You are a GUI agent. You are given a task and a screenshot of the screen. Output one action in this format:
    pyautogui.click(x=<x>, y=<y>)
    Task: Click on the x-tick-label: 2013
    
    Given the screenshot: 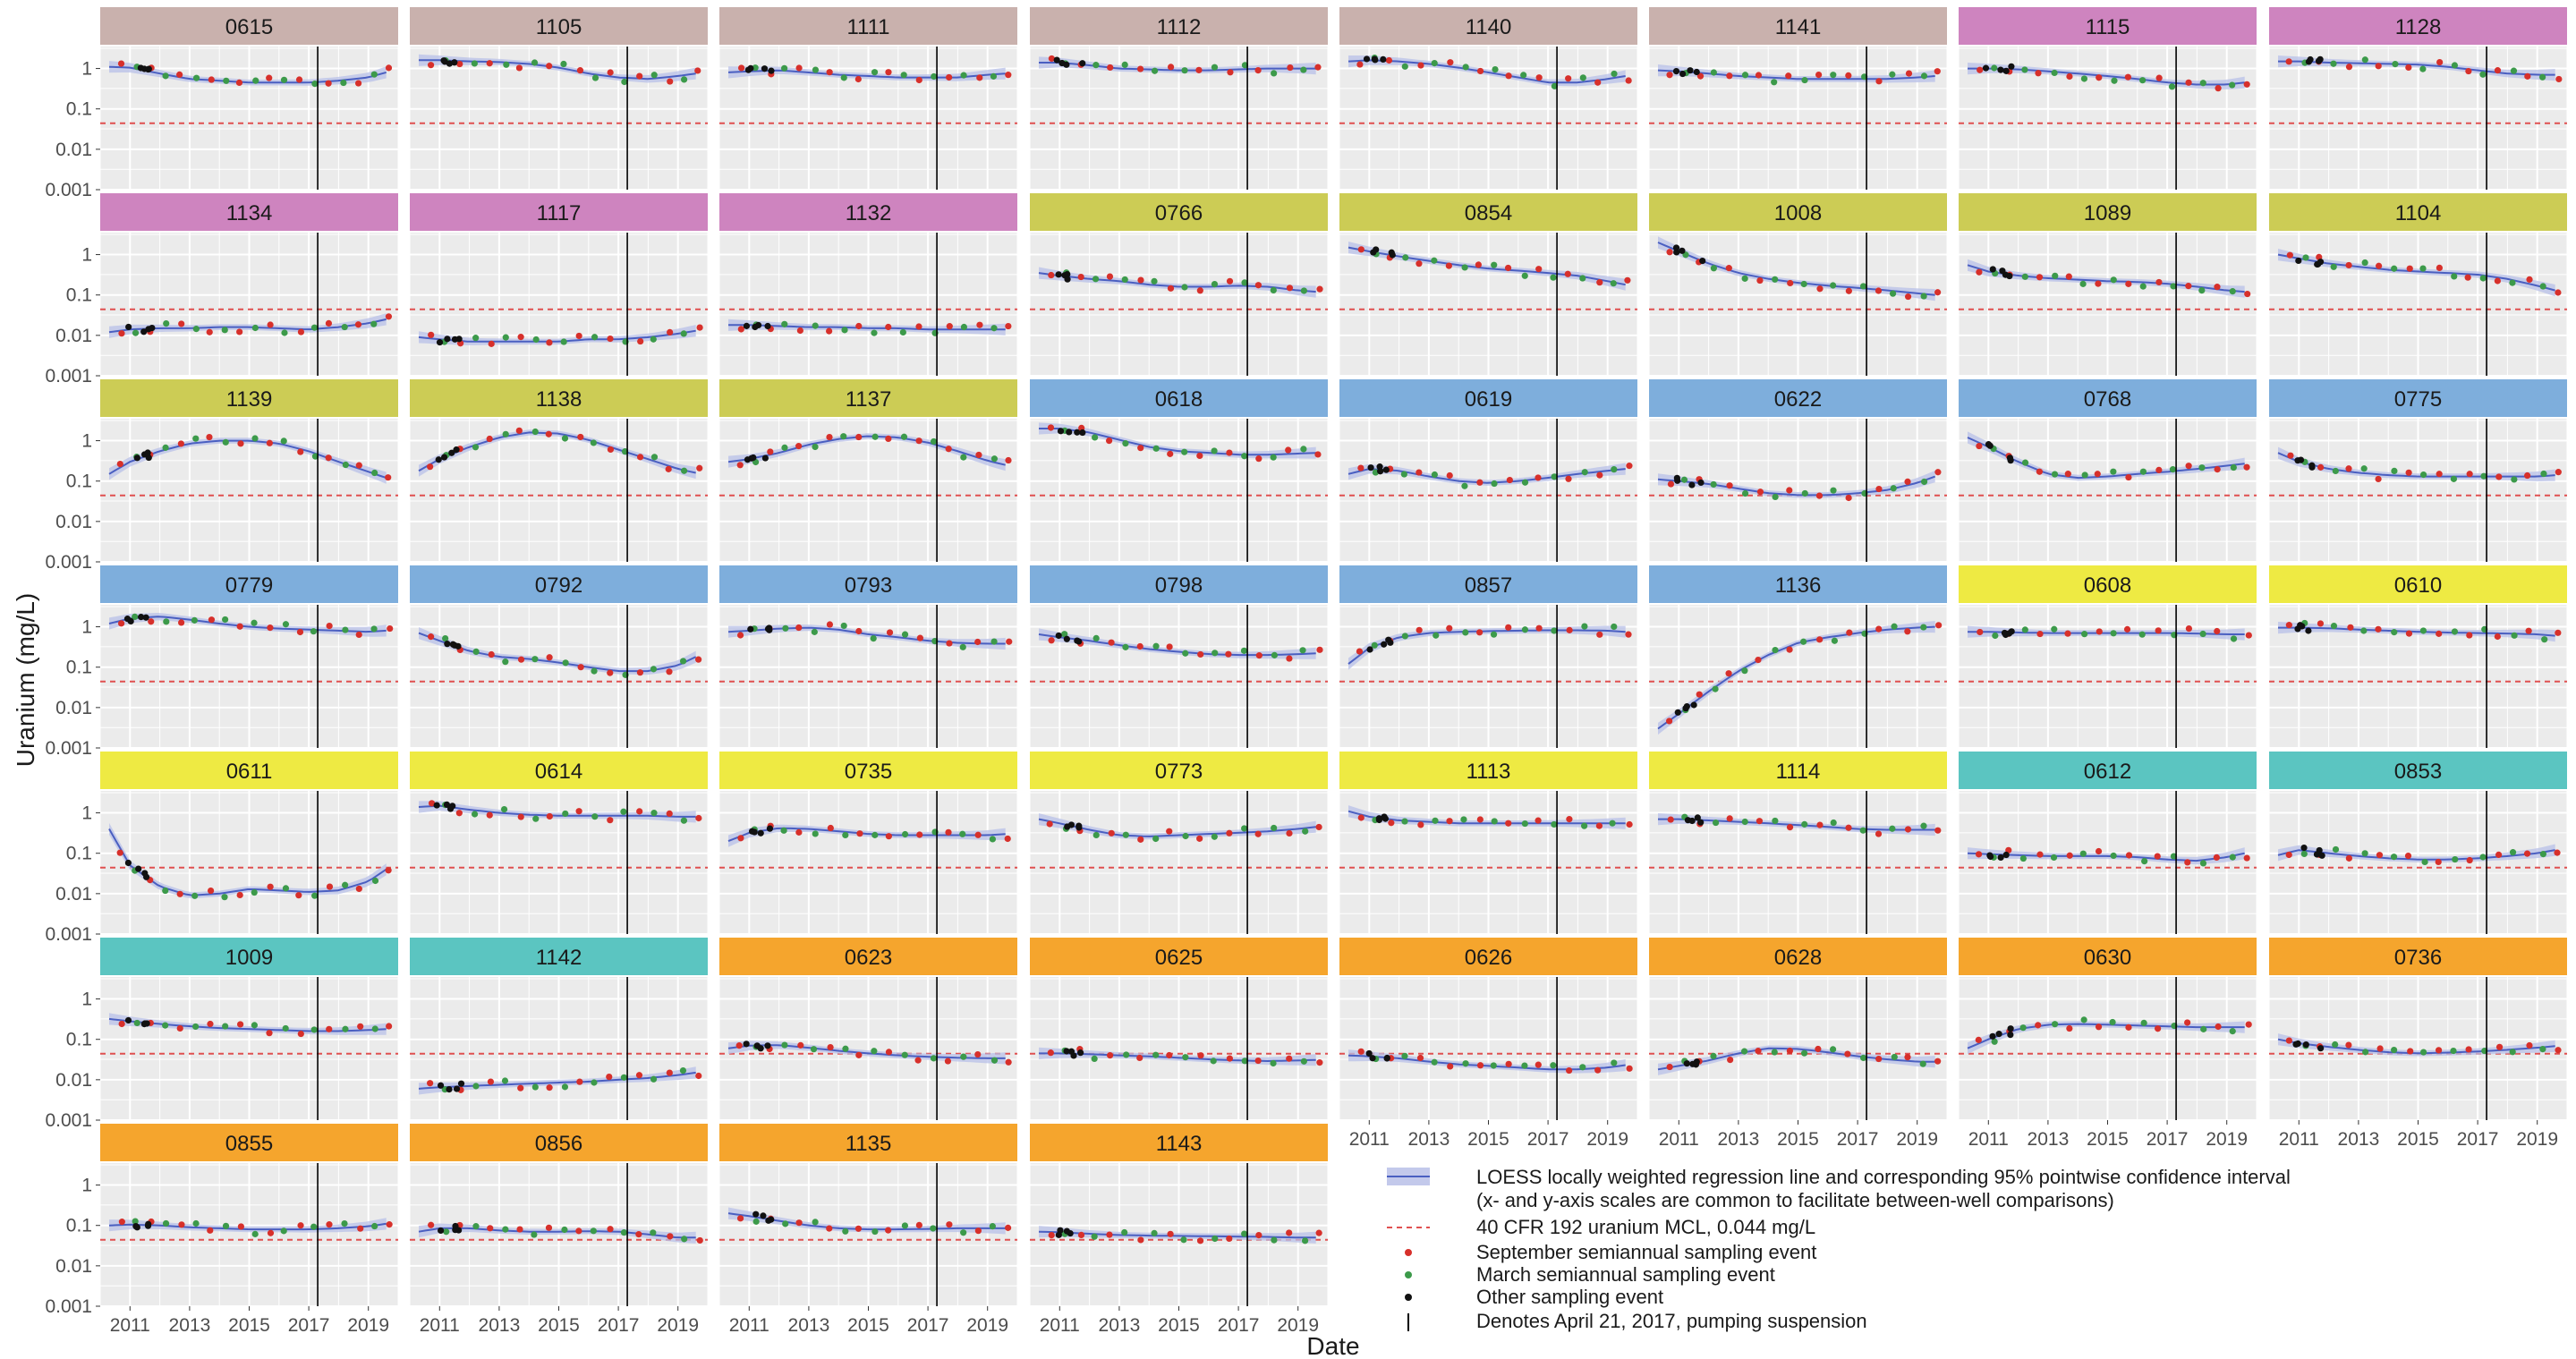 What is the action you would take?
    pyautogui.click(x=2359, y=1139)
    